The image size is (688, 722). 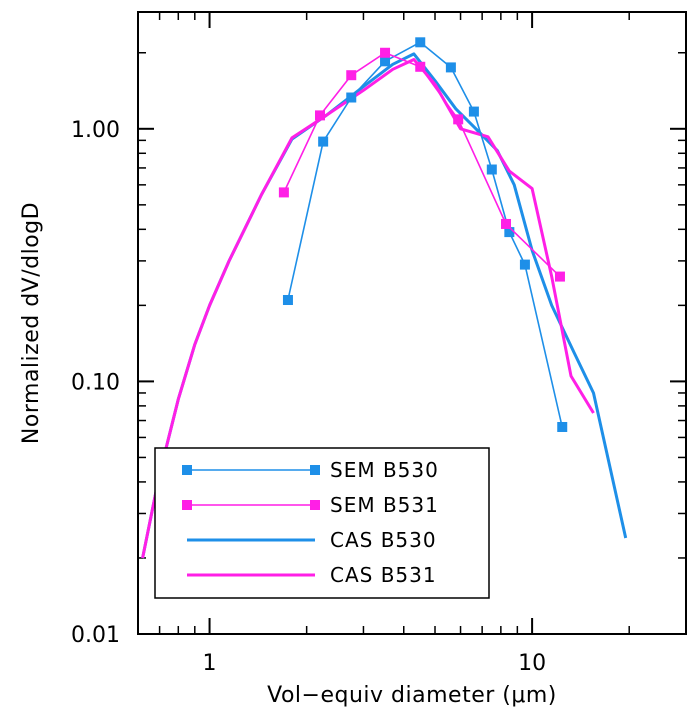 I want to click on x-axis-label: Vol−equiv diameter (μm), so click(x=412, y=695).